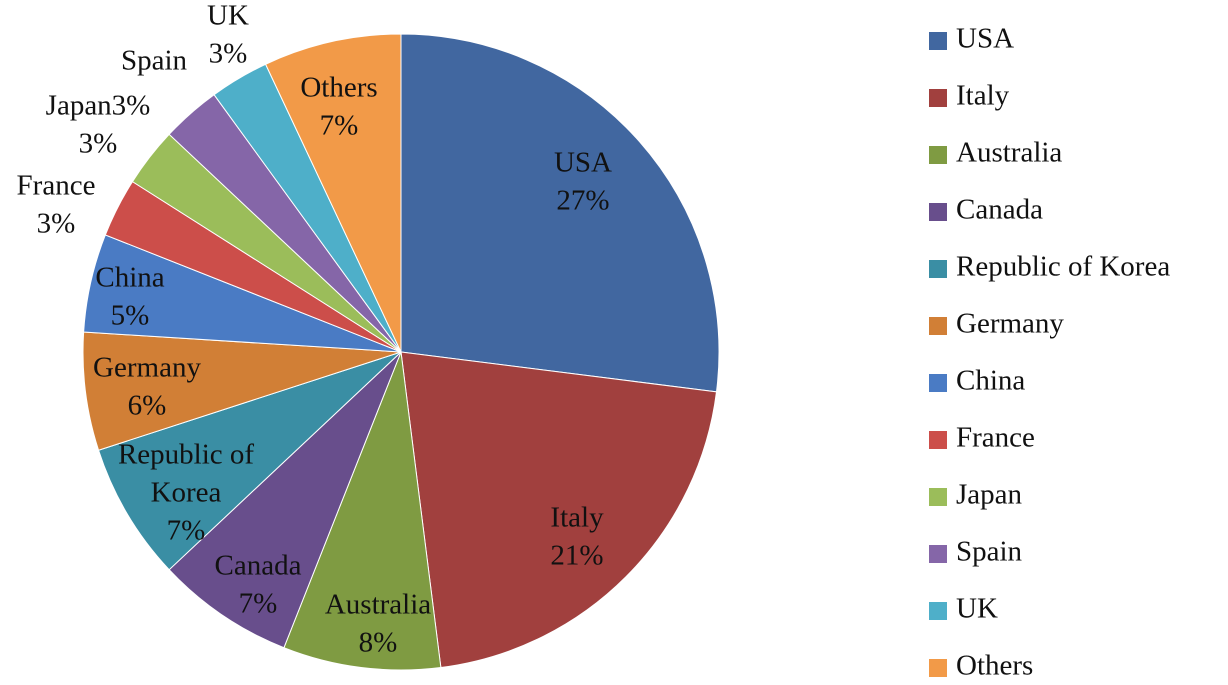 The height and width of the screenshot is (685, 1228). What do you see at coordinates (1009, 153) in the screenshot?
I see `legend-label-australia: Australia` at bounding box center [1009, 153].